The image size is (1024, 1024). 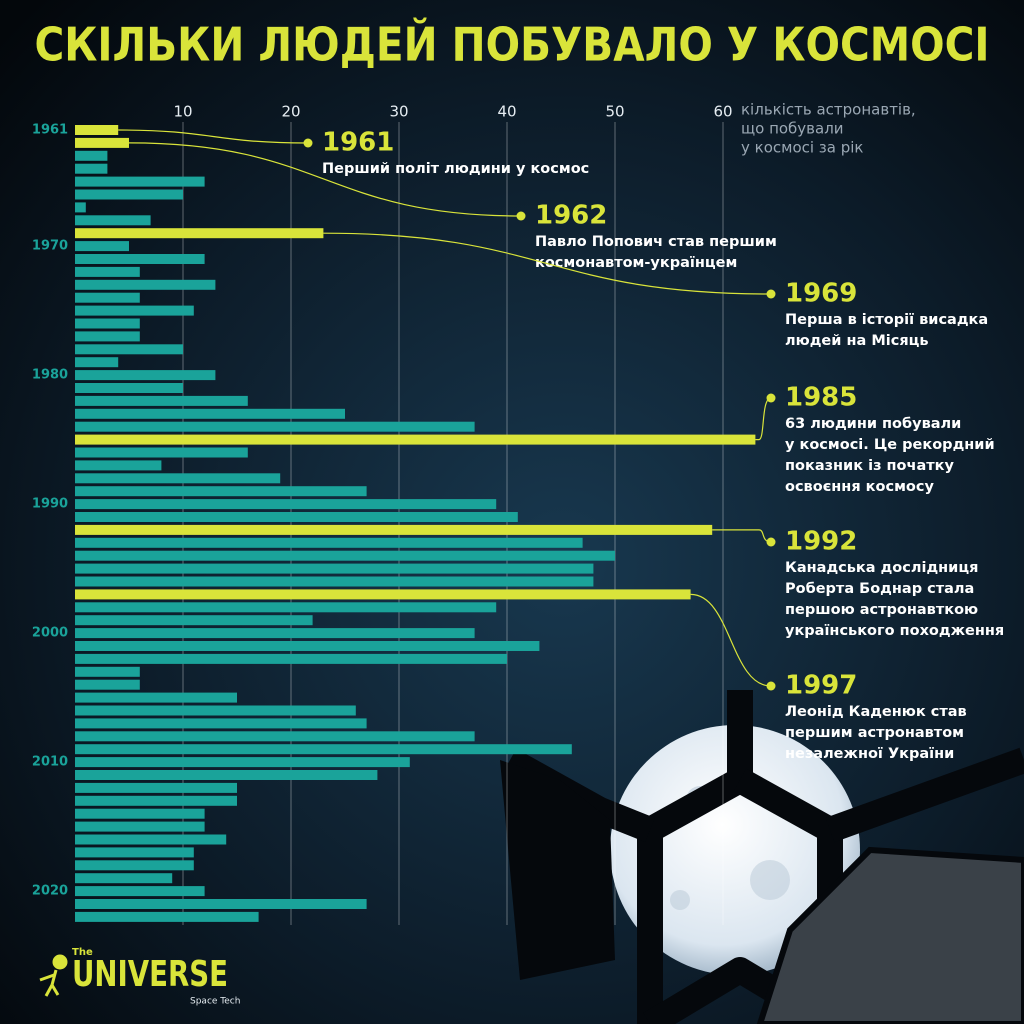 I want to click on x-axis-label-line: кількість астронавтів,, so click(x=828, y=110).